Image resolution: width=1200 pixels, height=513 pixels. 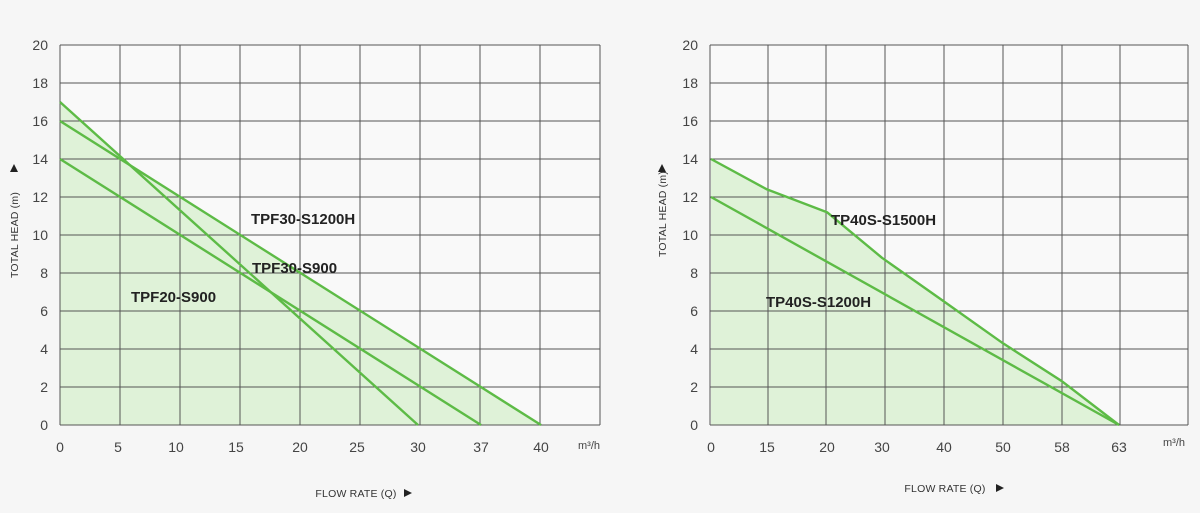 I want to click on series-label-tpf20-s900: TPF20-S900, so click(x=173, y=297).